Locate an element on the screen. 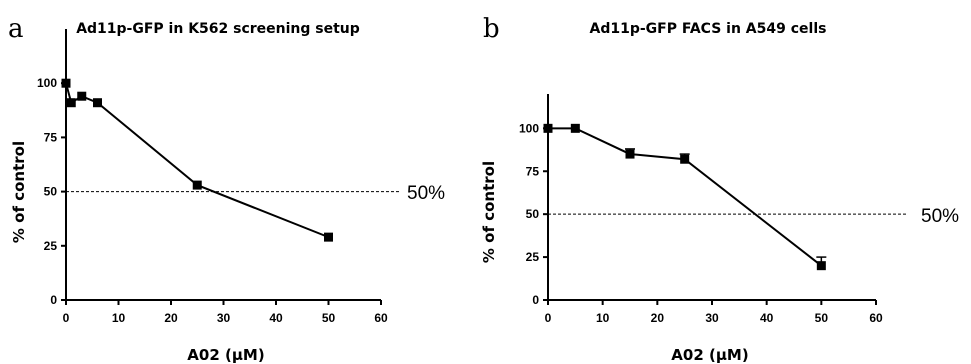 Image resolution: width=971 pixels, height=364 pixels. panel-b-series-line is located at coordinates (685, 197).